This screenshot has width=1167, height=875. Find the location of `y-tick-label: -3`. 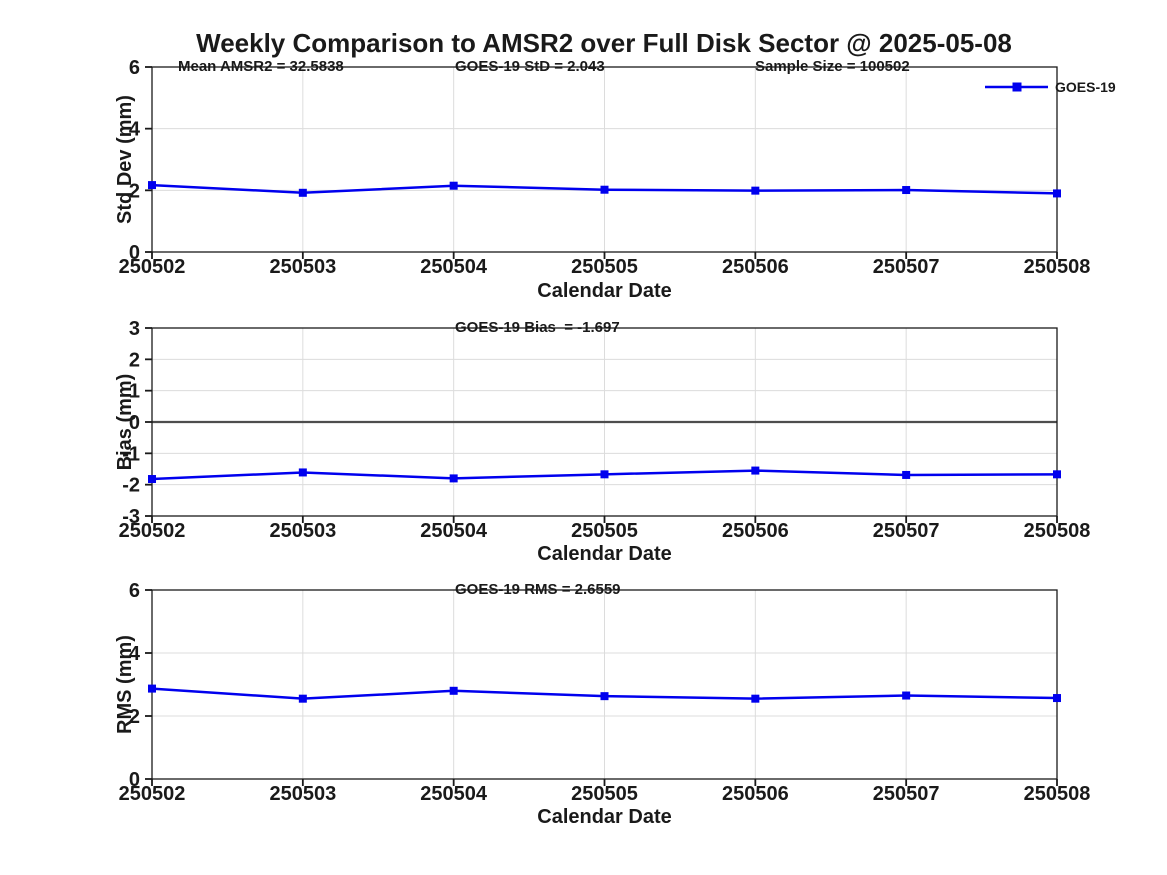

y-tick-label: -3 is located at coordinates (131, 517).